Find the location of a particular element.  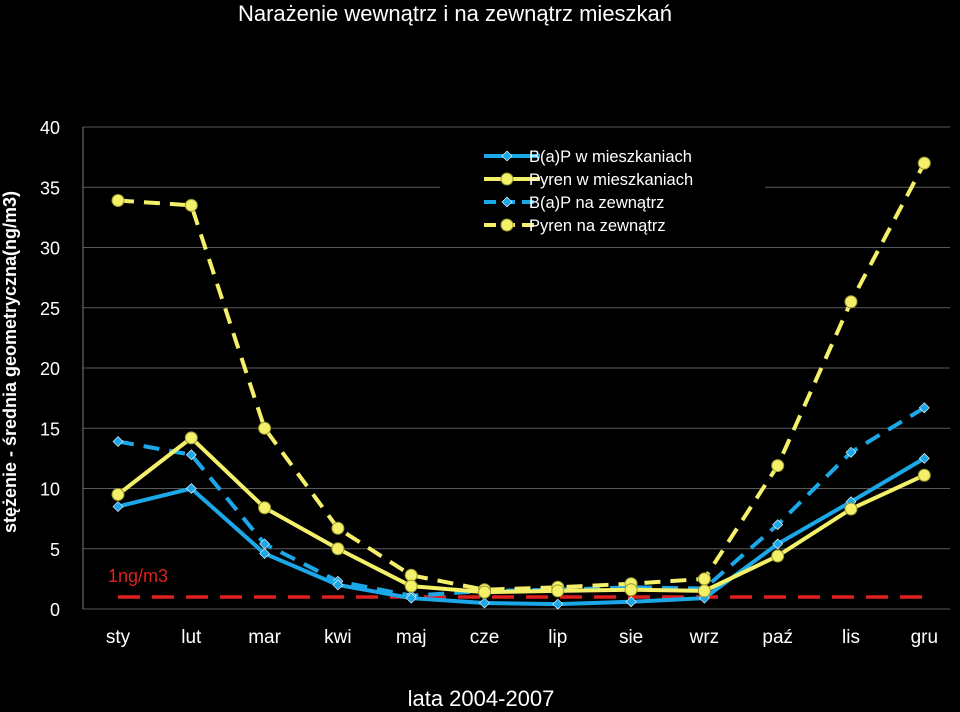

y-tick-label: 10 is located at coordinates (50, 490).